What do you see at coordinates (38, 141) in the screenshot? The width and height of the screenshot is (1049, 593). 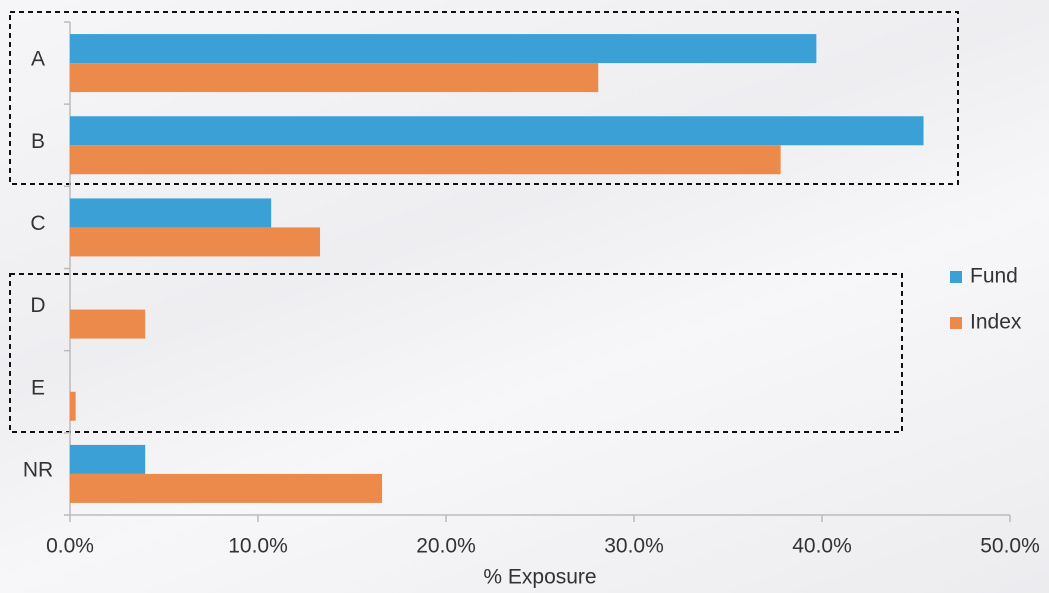 I see `y-tick-label: B` at bounding box center [38, 141].